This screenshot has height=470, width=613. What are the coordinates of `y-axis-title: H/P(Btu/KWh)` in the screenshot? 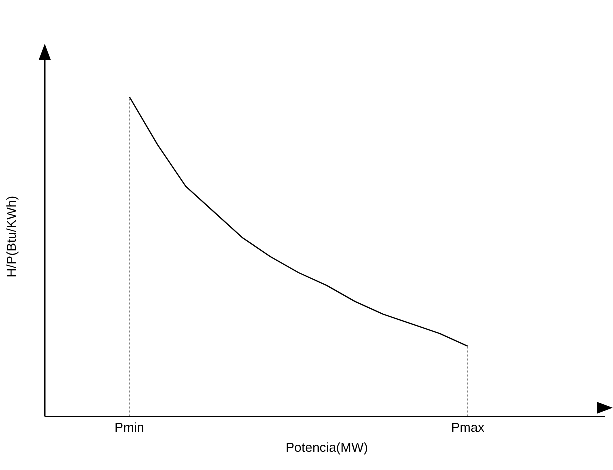 It's located at (11, 237).